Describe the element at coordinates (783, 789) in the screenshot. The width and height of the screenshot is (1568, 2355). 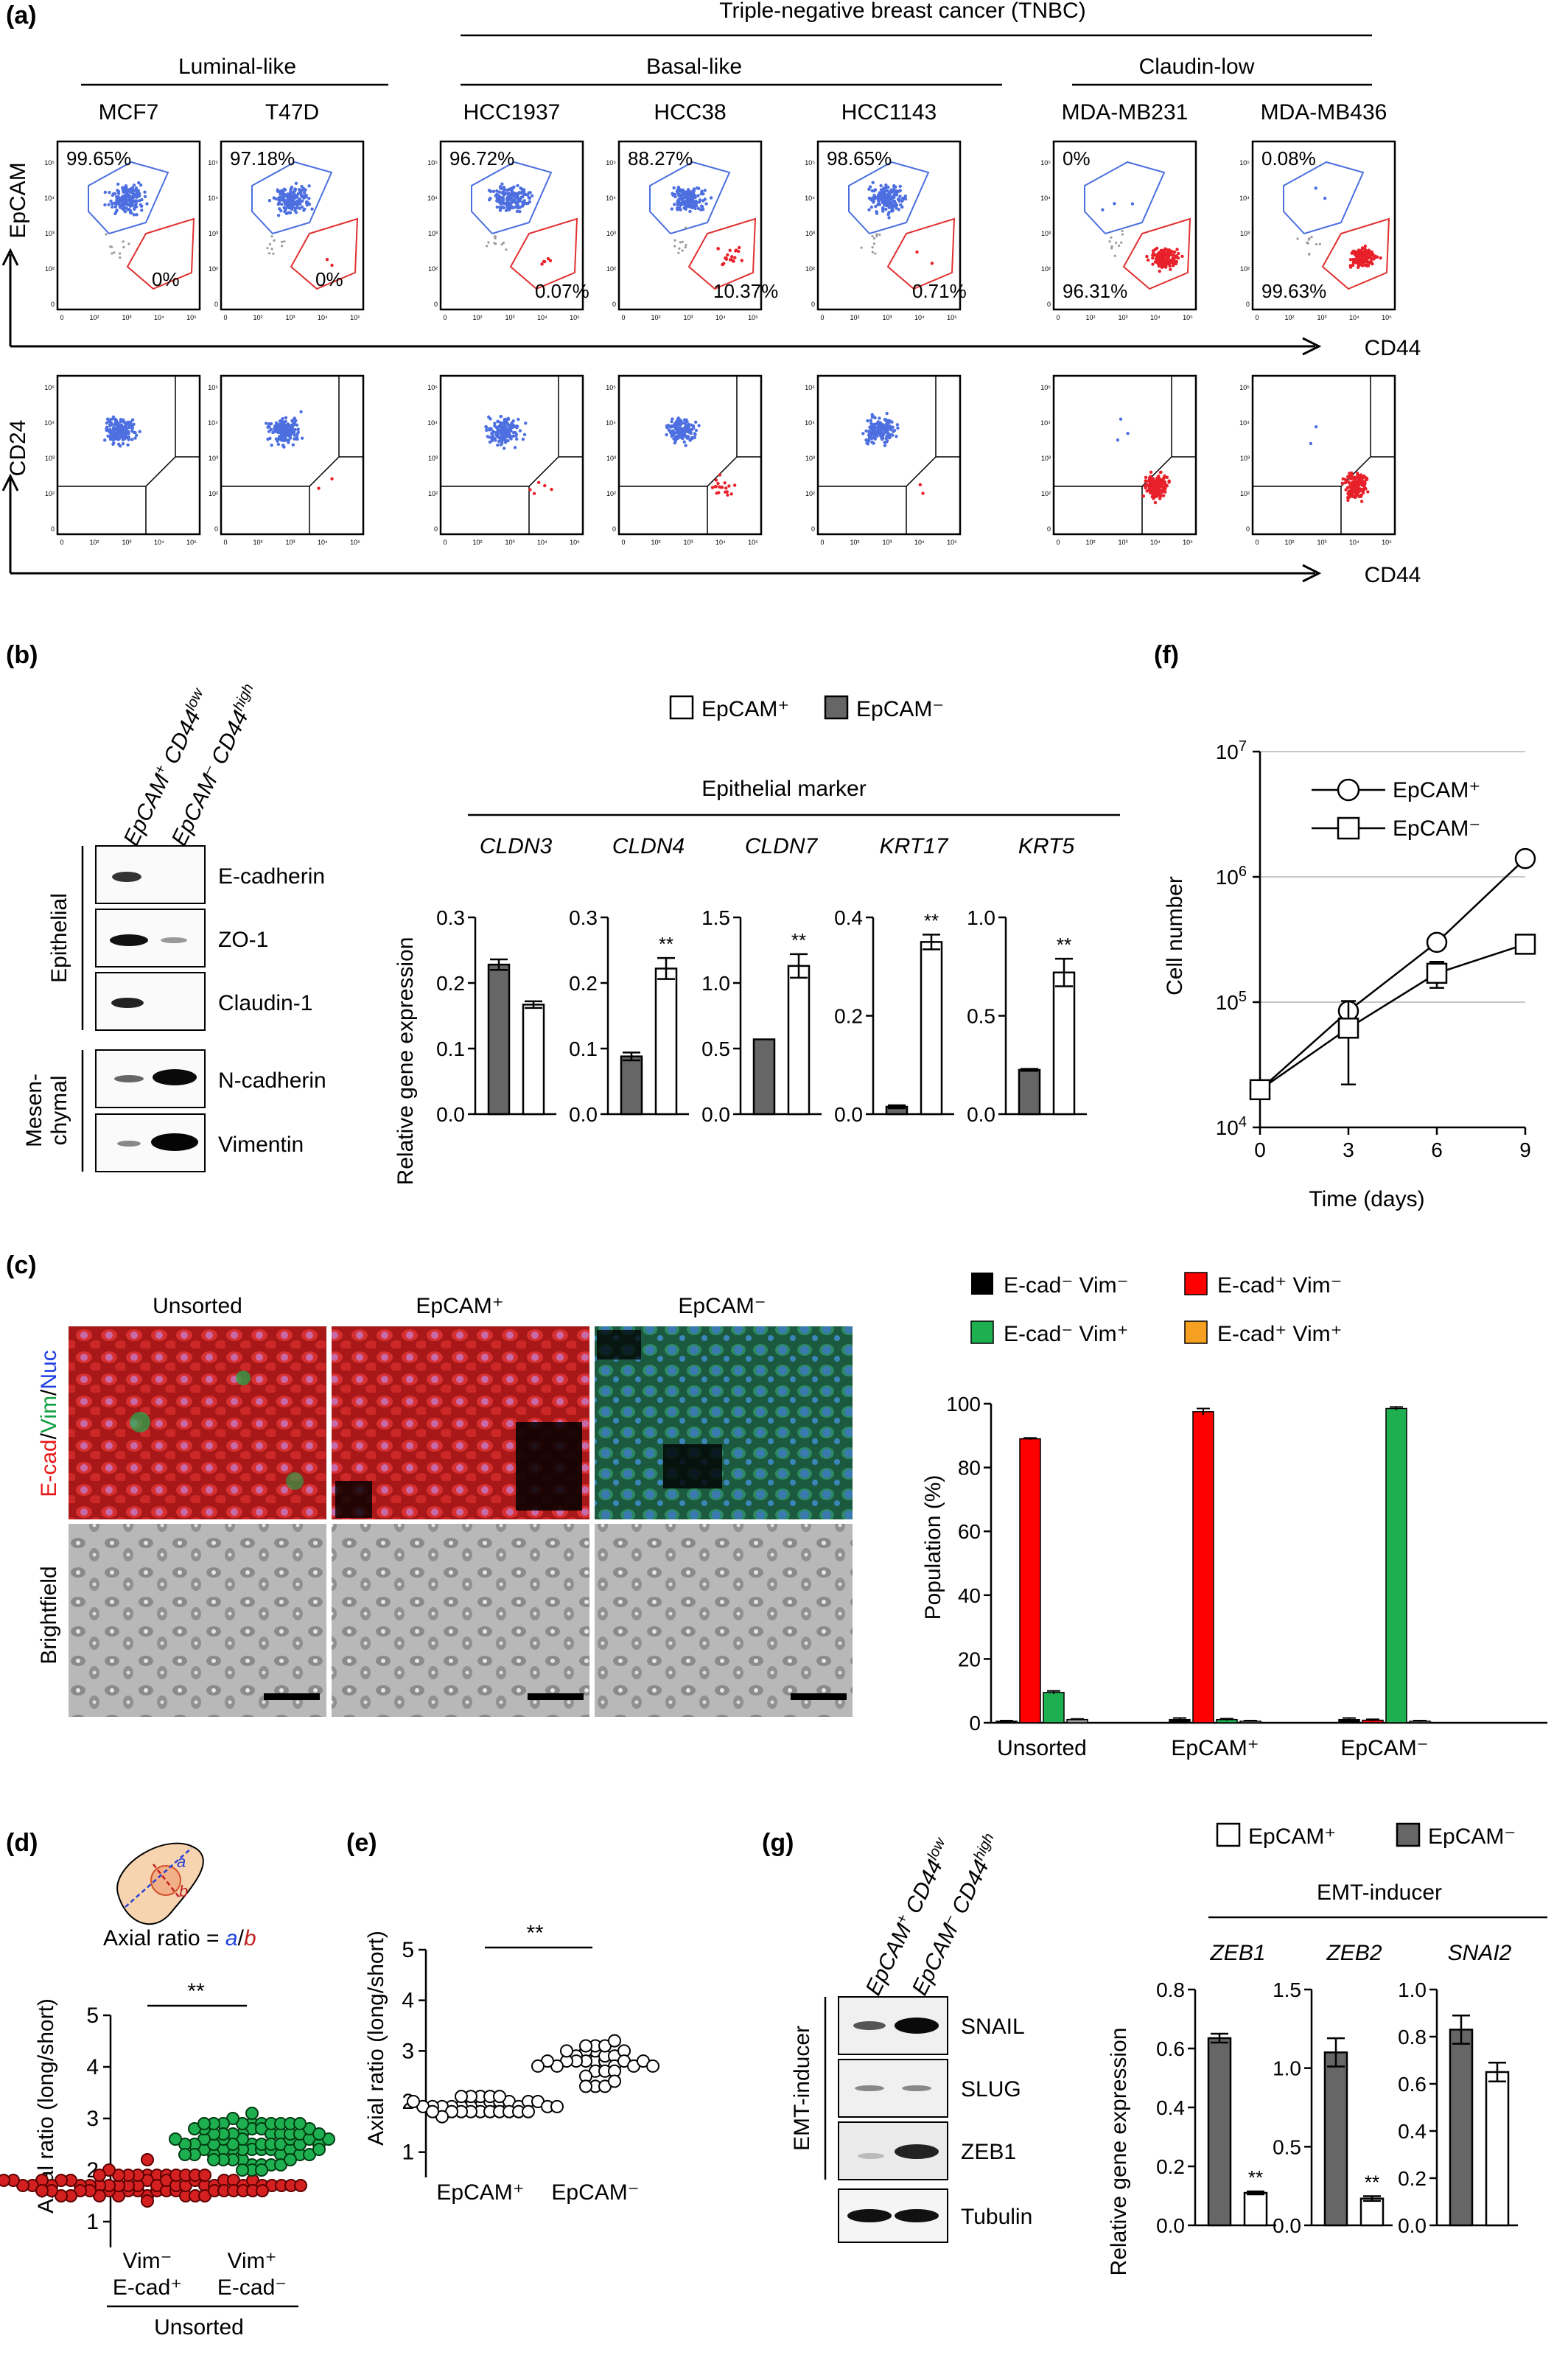
I see `epithelial-marker-header: Epithelial marker` at that location.